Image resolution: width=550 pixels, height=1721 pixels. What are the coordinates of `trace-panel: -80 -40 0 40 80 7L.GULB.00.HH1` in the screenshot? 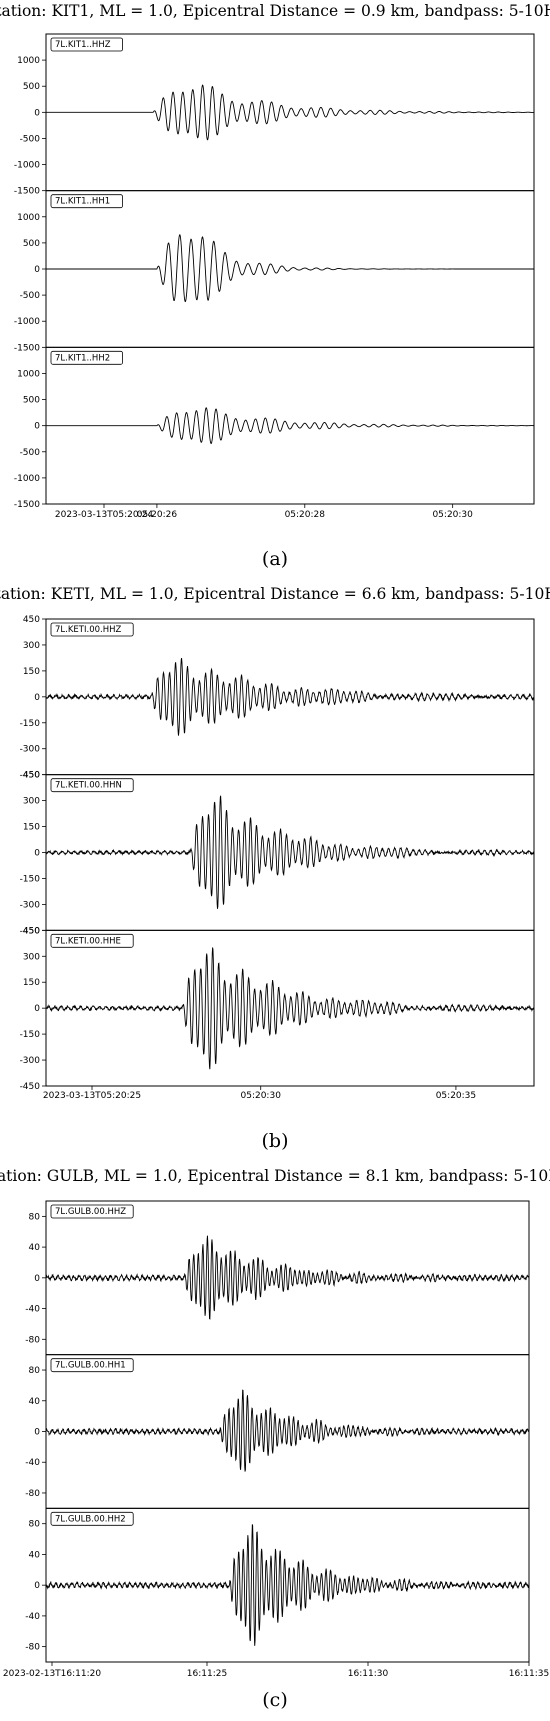 It's located at (277, 1431).